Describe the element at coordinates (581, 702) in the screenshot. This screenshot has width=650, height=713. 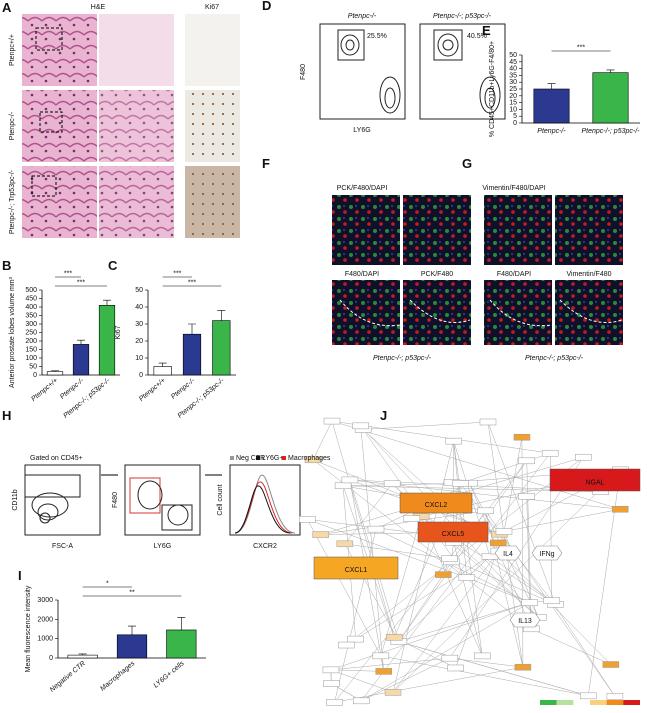
I see `color-scale-step` at that location.